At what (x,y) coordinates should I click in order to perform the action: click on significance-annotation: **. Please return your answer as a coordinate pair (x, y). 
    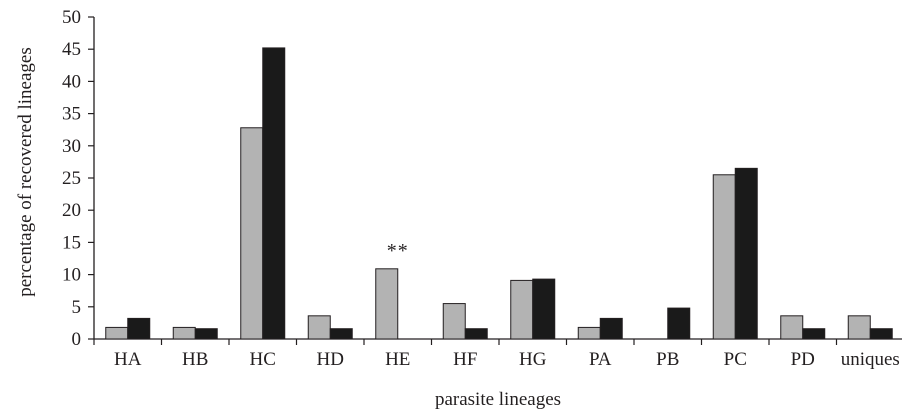
    Looking at the image, I should click on (398, 251).